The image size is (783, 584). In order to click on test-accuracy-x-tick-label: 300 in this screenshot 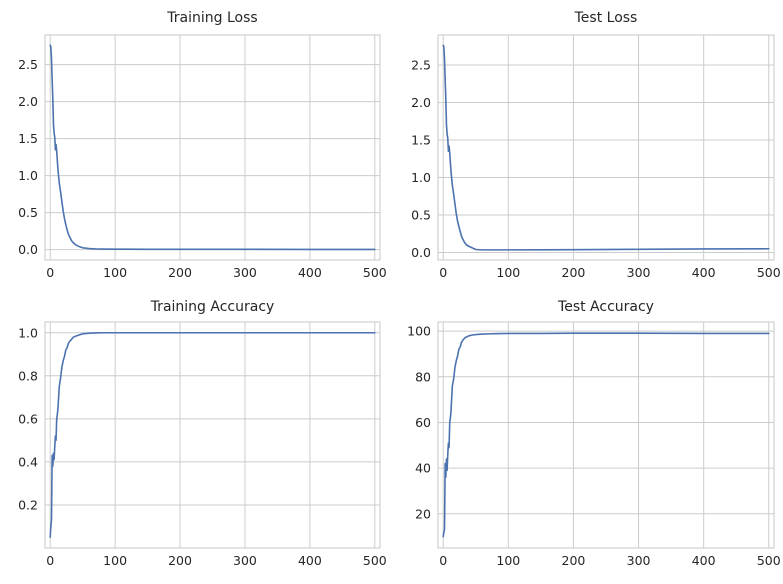, I will do `click(639, 560)`.